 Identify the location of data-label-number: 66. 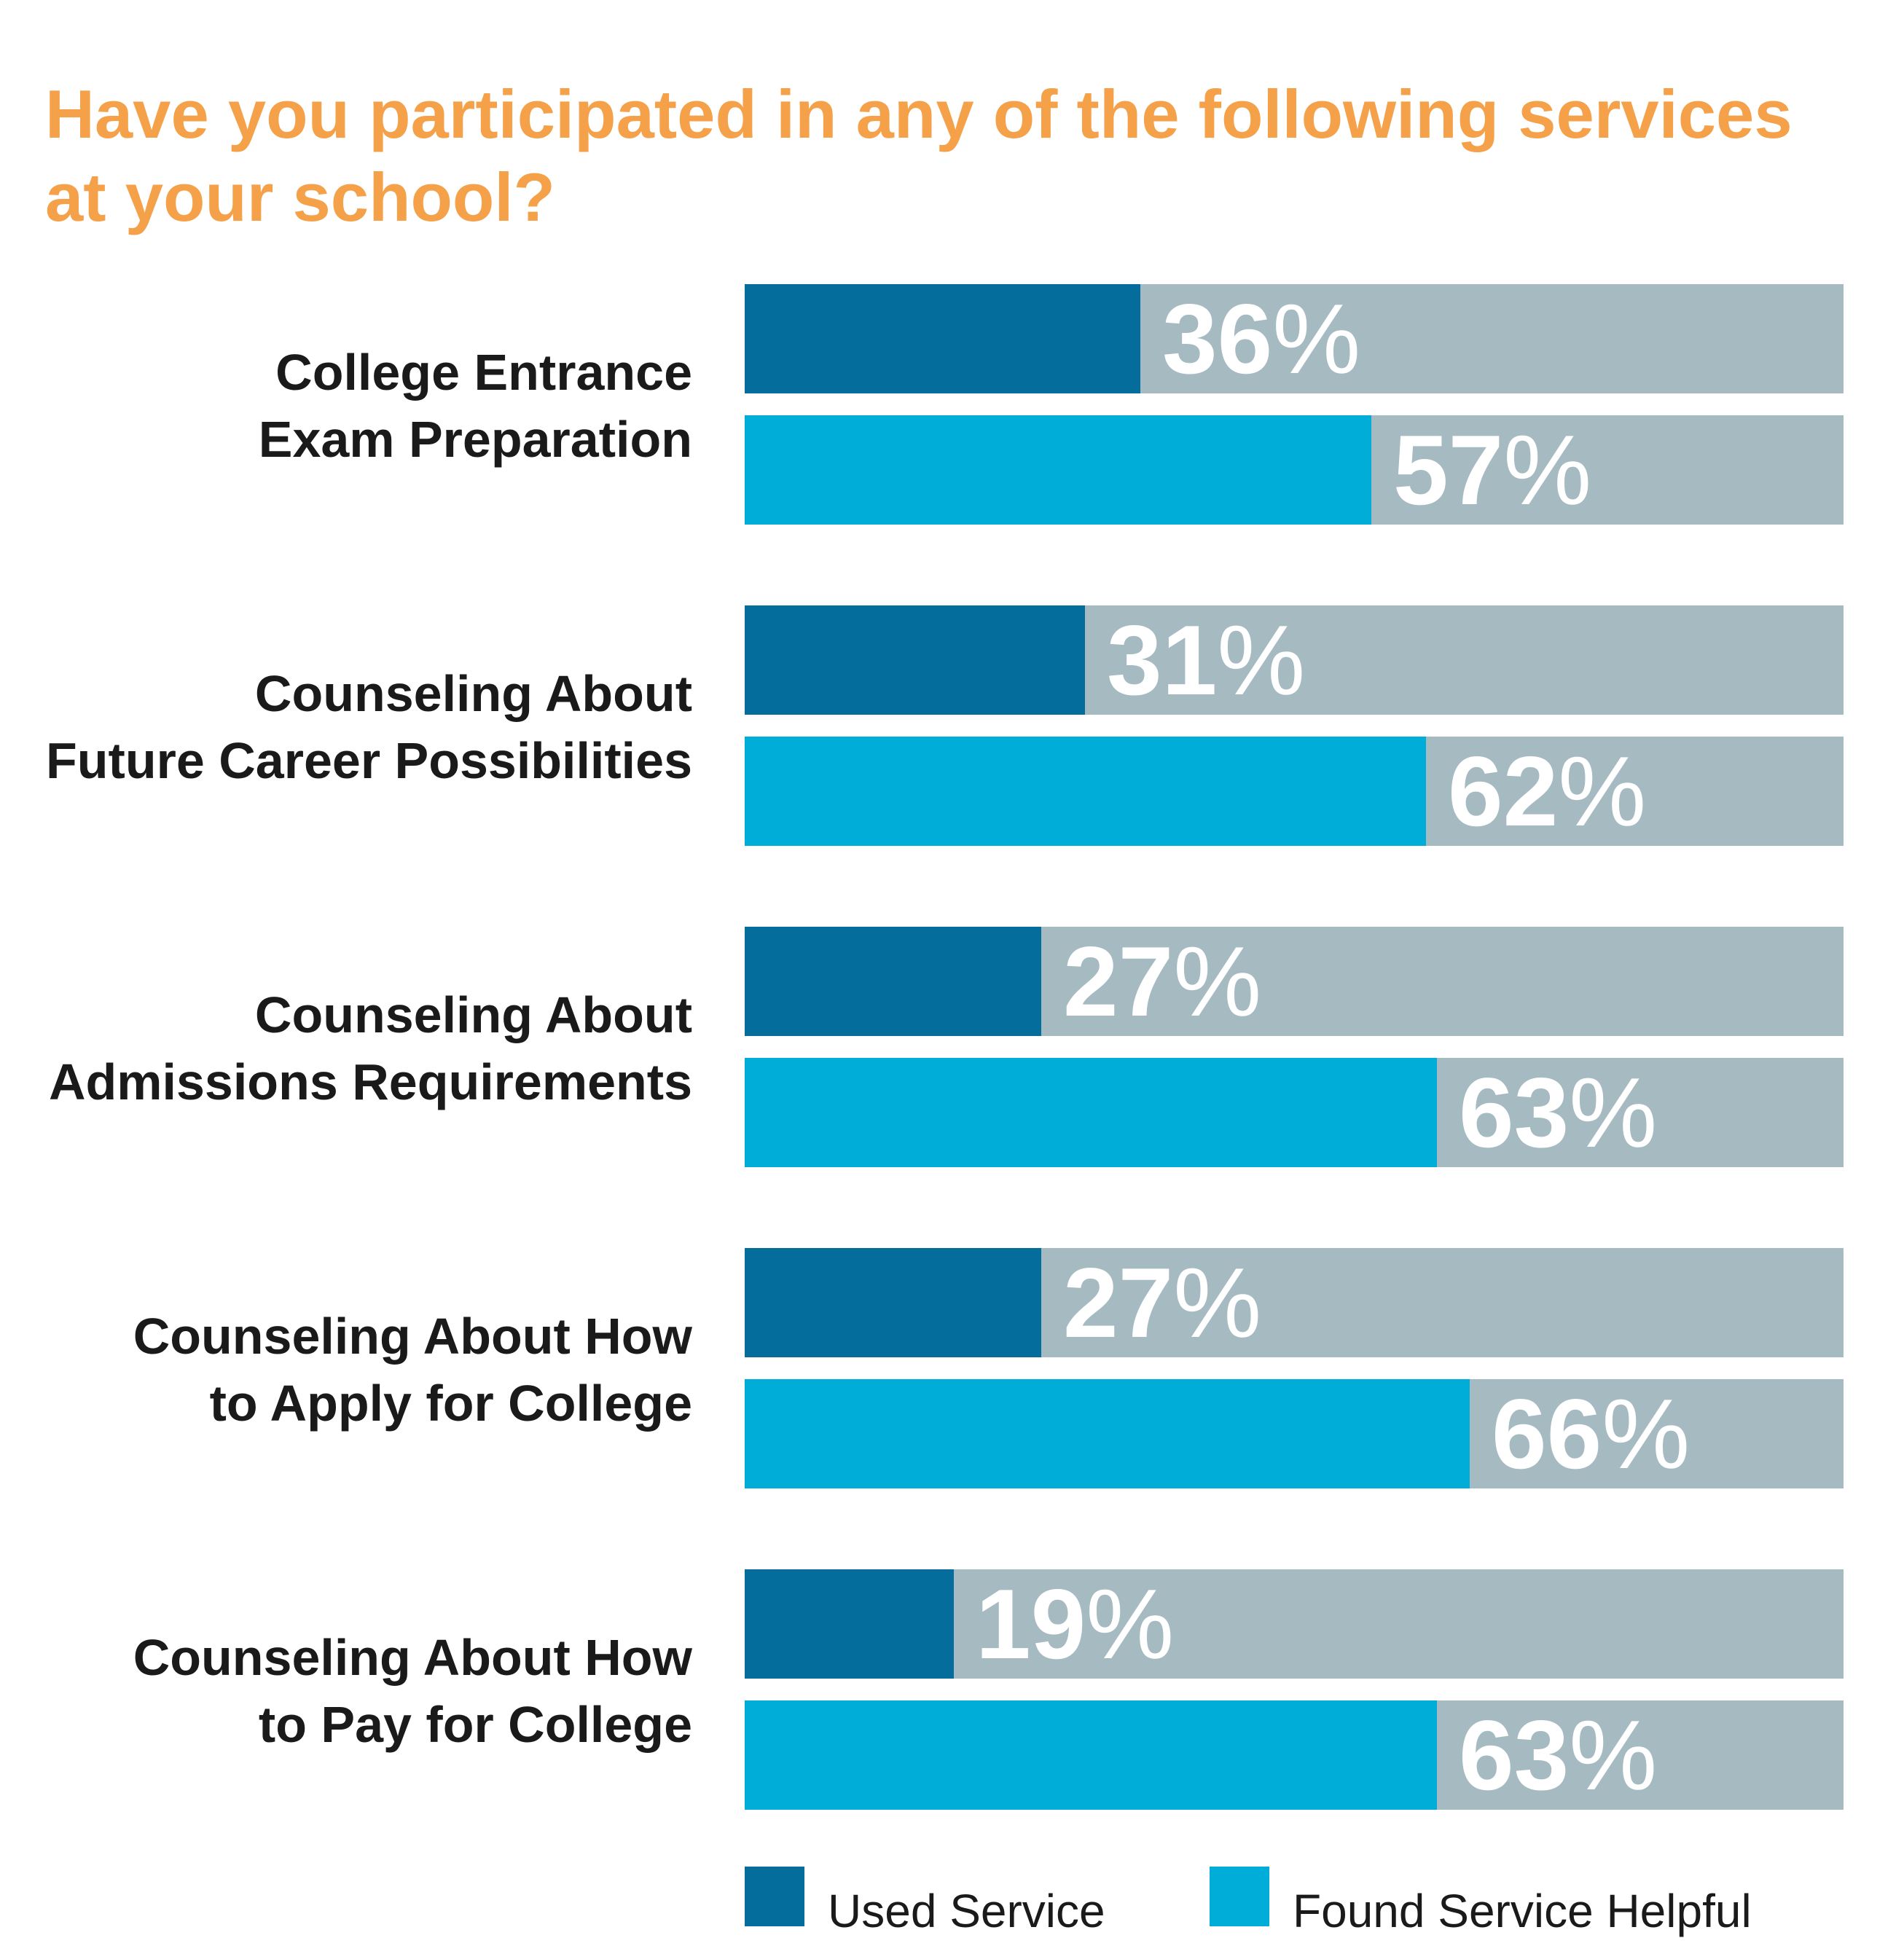
(1547, 1433).